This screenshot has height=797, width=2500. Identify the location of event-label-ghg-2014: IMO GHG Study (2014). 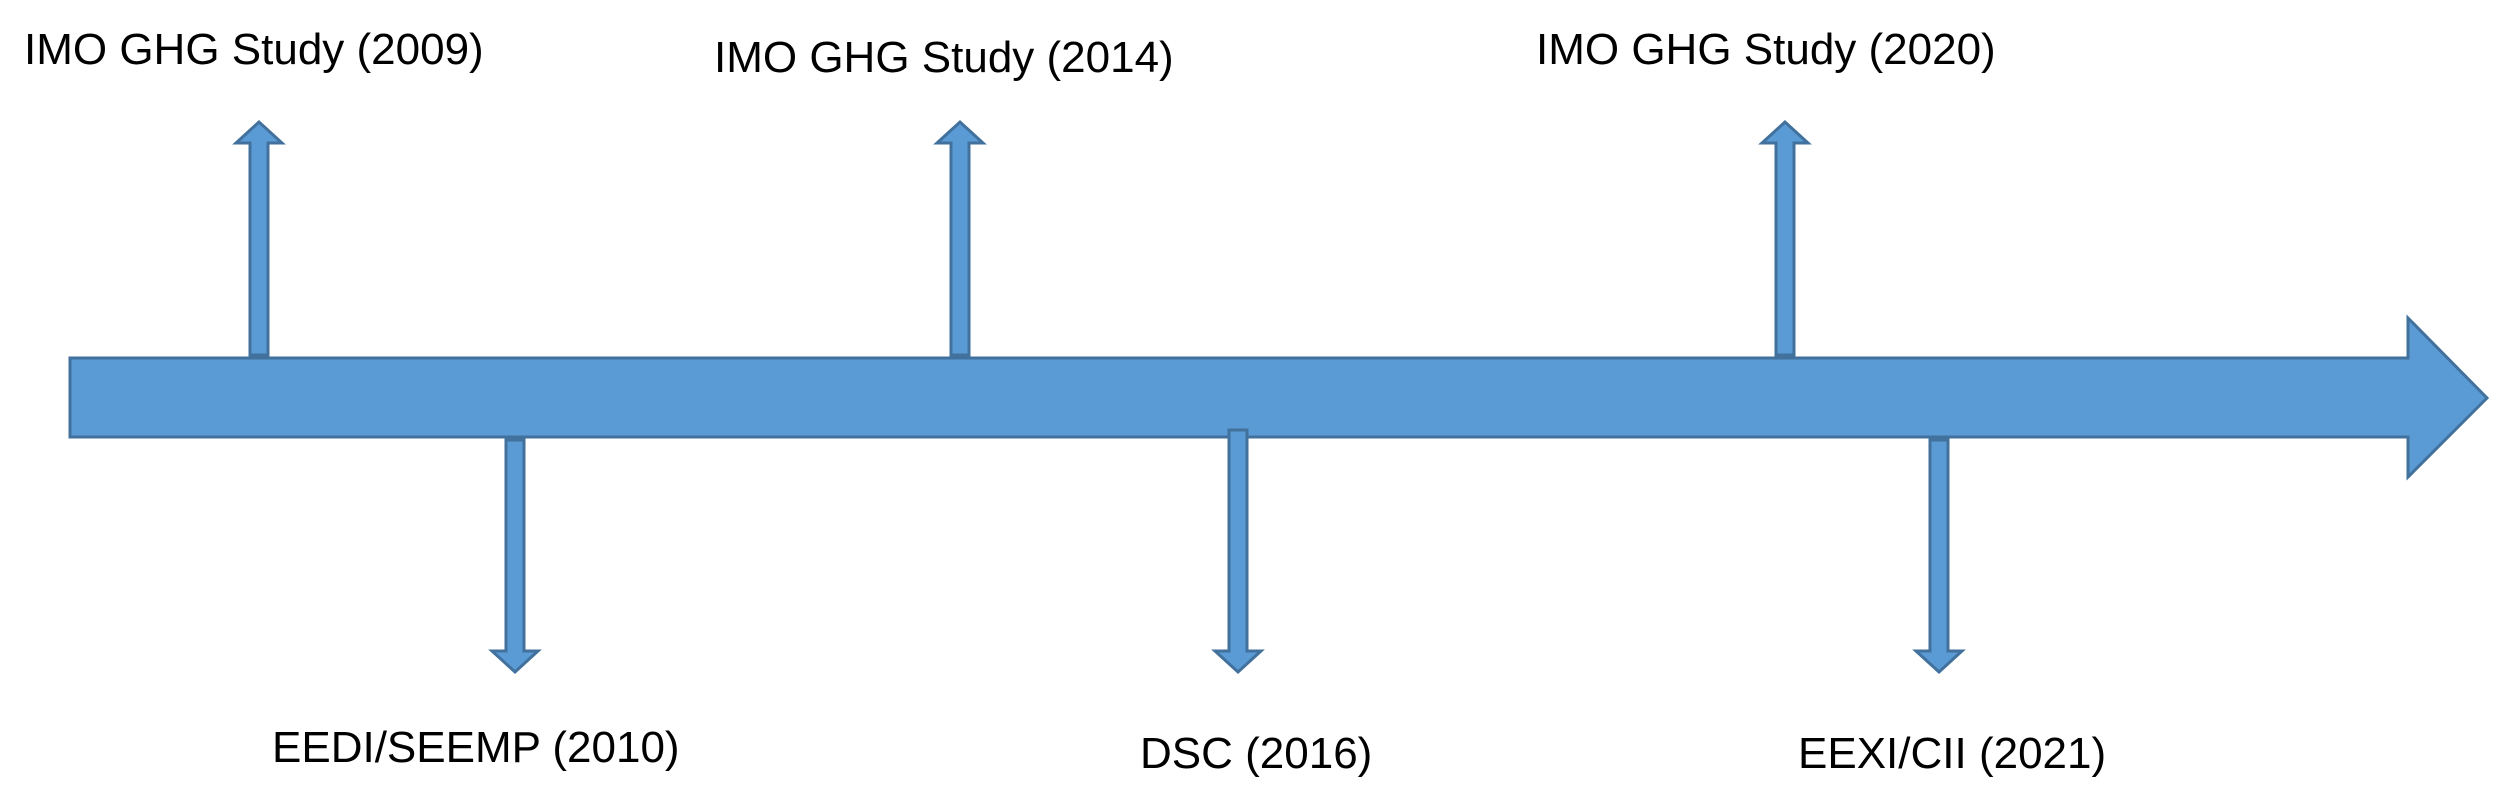
(944, 57).